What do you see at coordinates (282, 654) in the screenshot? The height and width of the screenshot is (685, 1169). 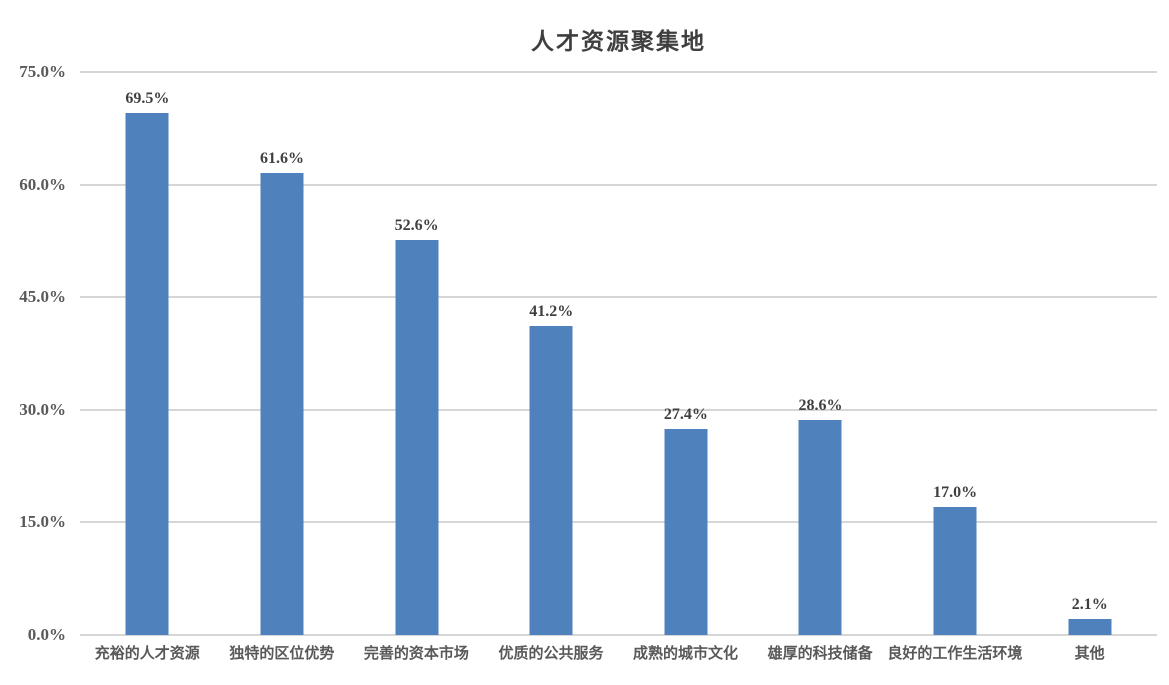 I see `category-label: 独特的区位优势` at bounding box center [282, 654].